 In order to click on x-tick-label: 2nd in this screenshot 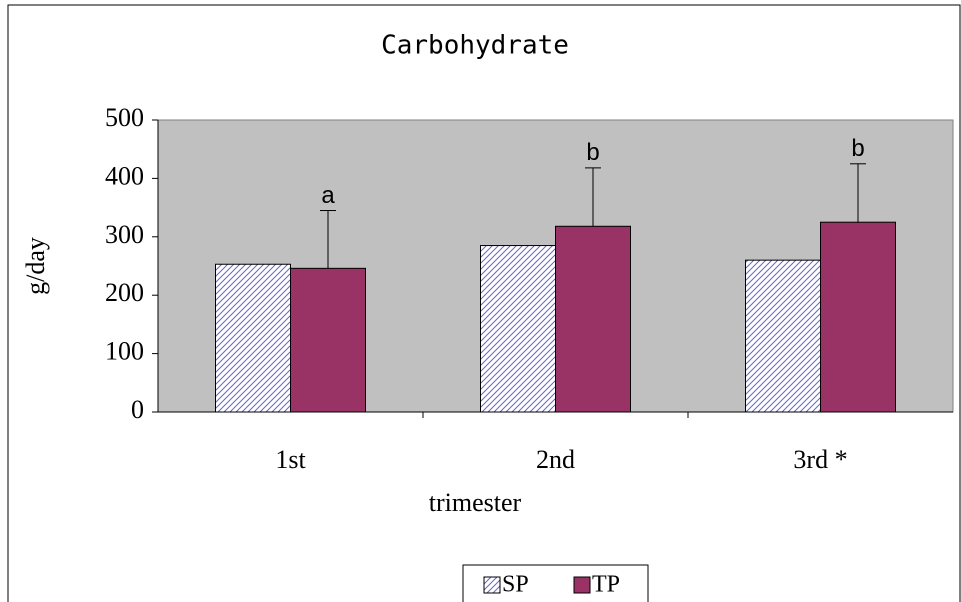, I will do `click(555, 459)`.